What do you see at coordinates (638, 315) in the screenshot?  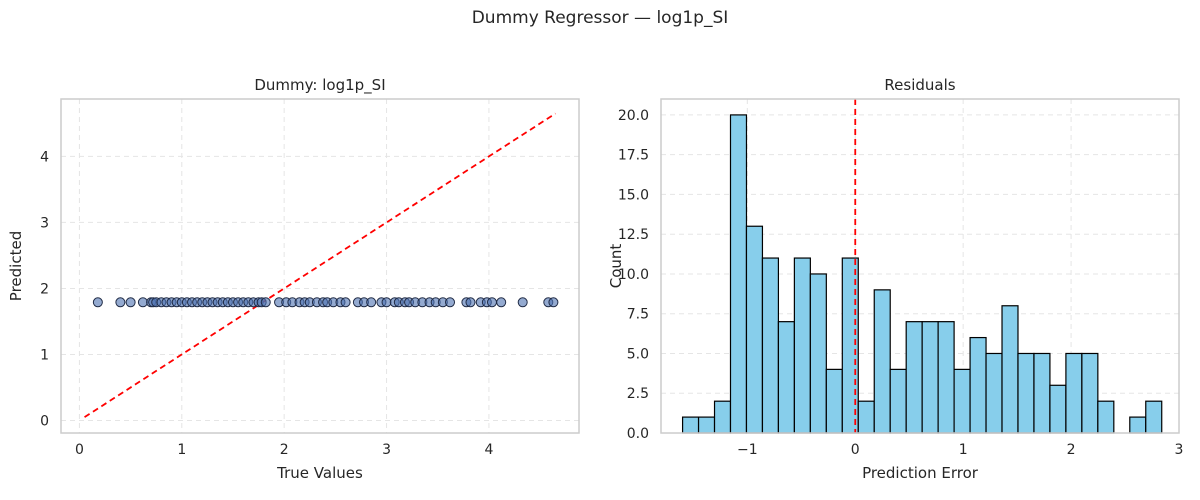 I see `y-tick-label: 7.5` at bounding box center [638, 315].